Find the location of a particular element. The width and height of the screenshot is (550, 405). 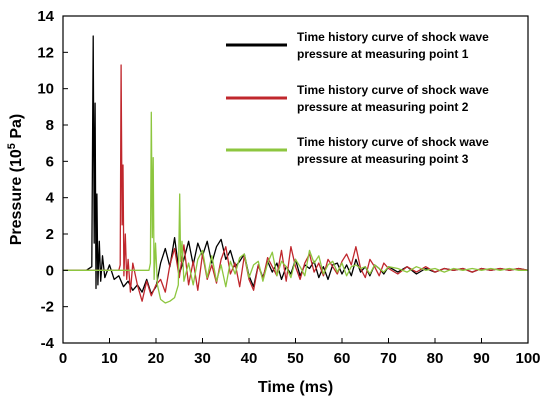

y-tick-label: 10 is located at coordinates (45, 89).